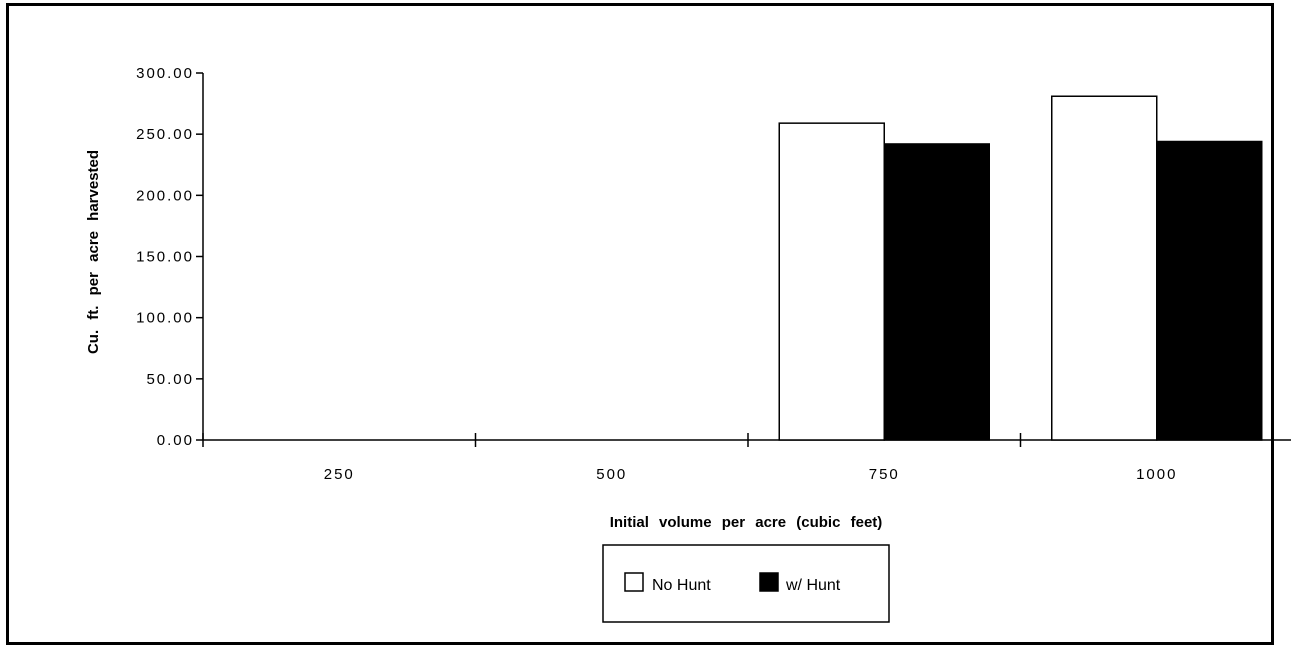  I want to click on y-tick-label: 200.00, so click(165, 195).